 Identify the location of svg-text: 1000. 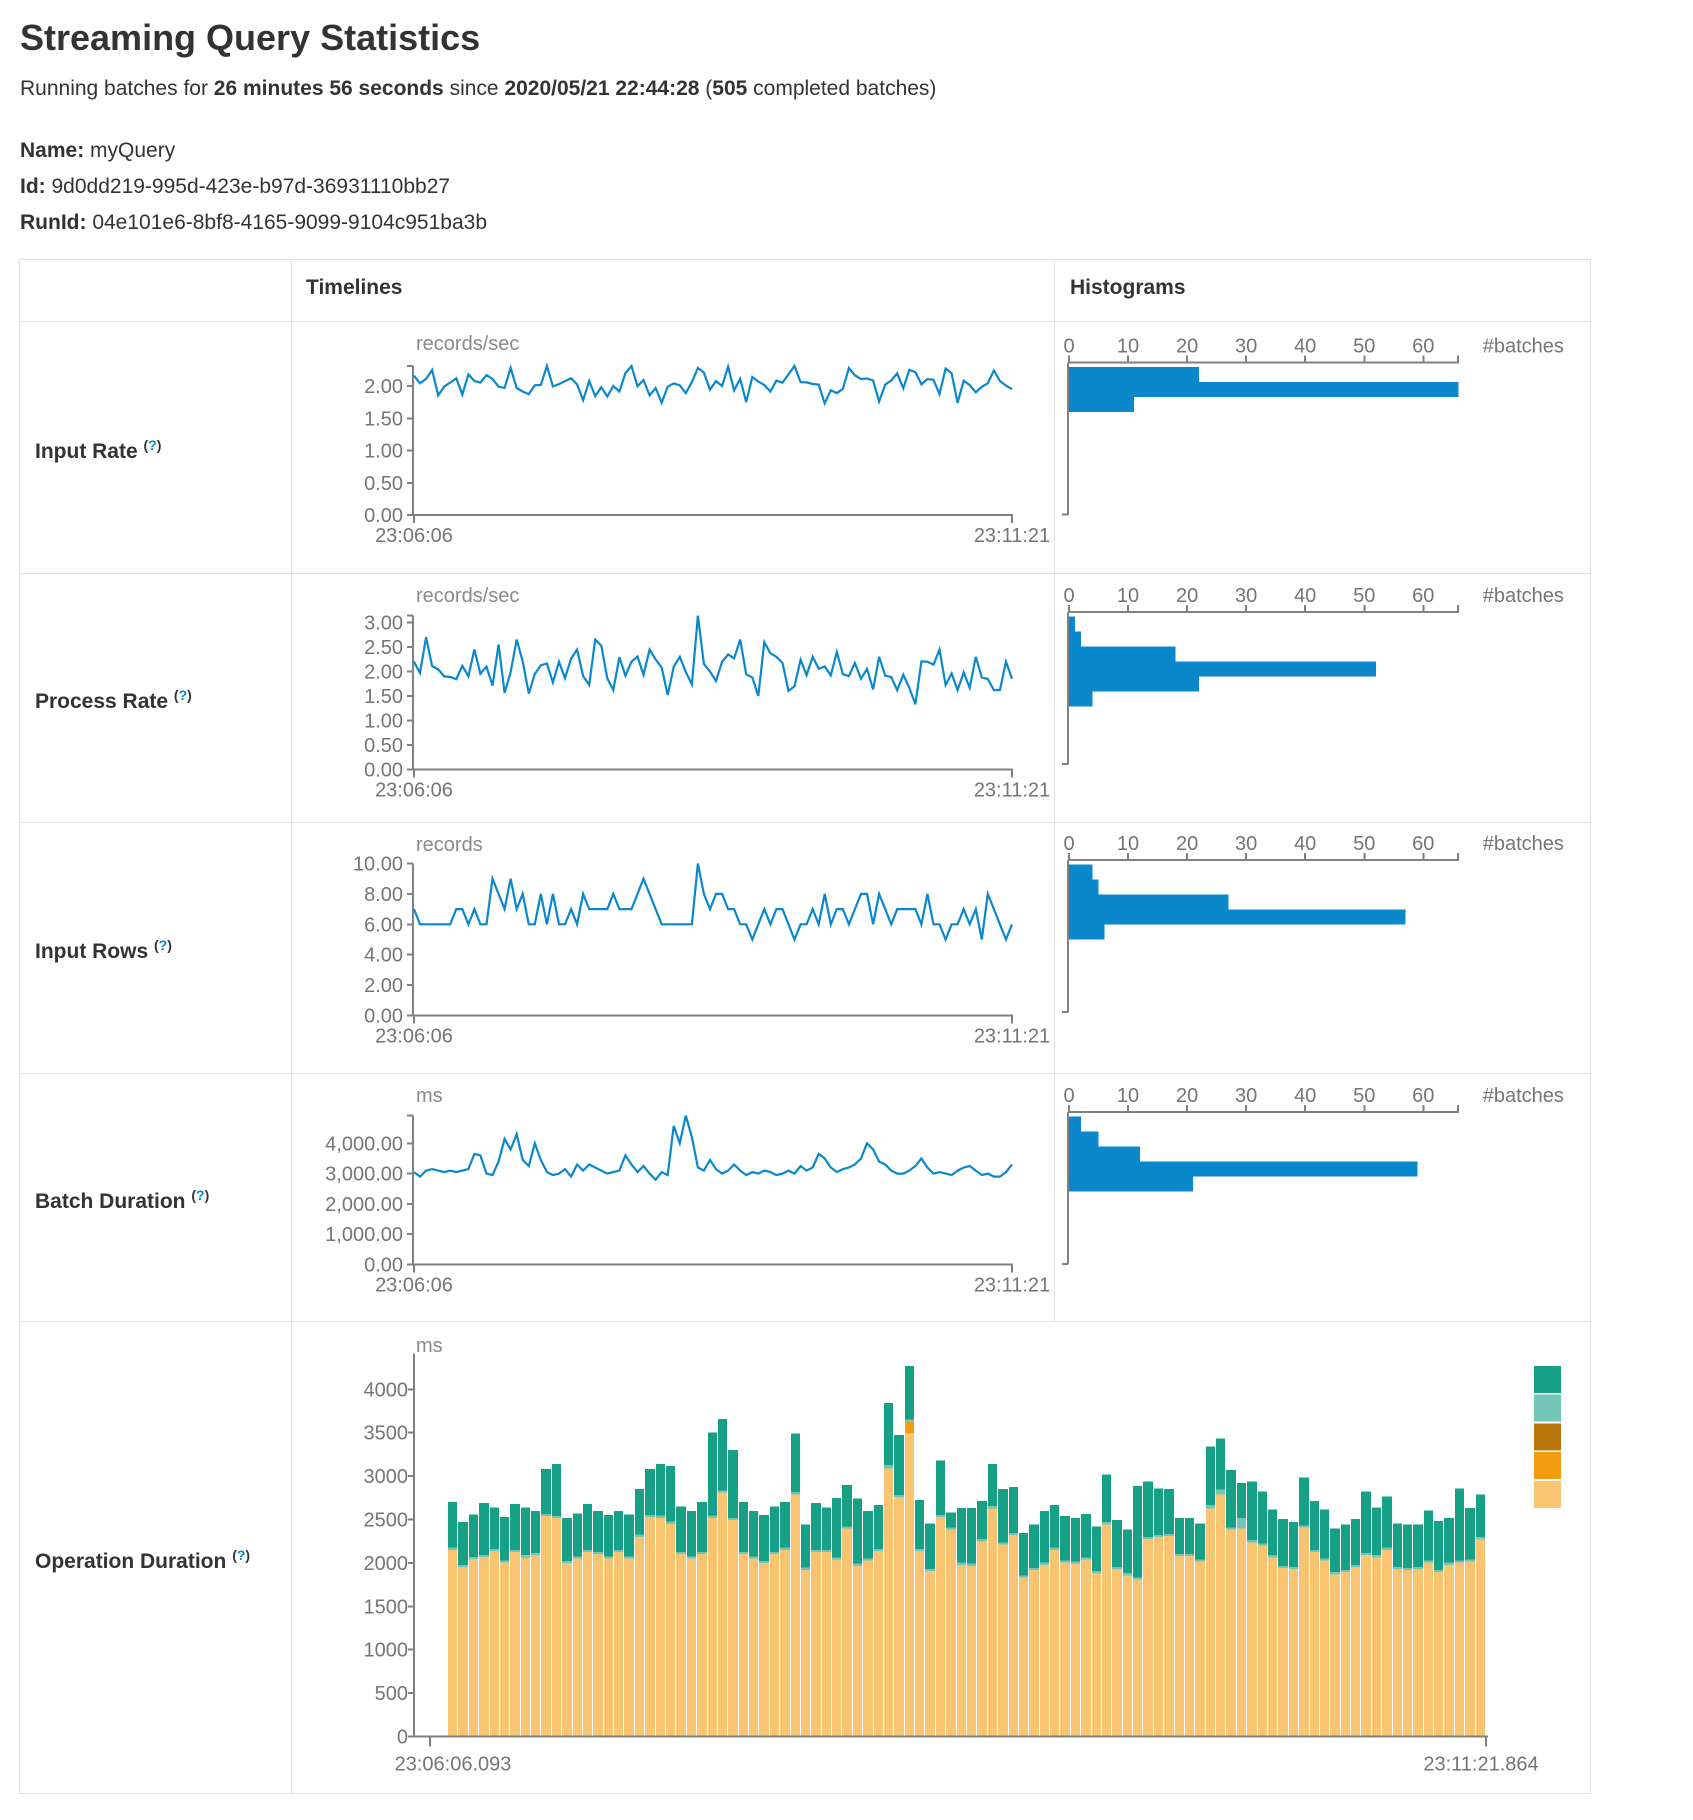
(386, 1651).